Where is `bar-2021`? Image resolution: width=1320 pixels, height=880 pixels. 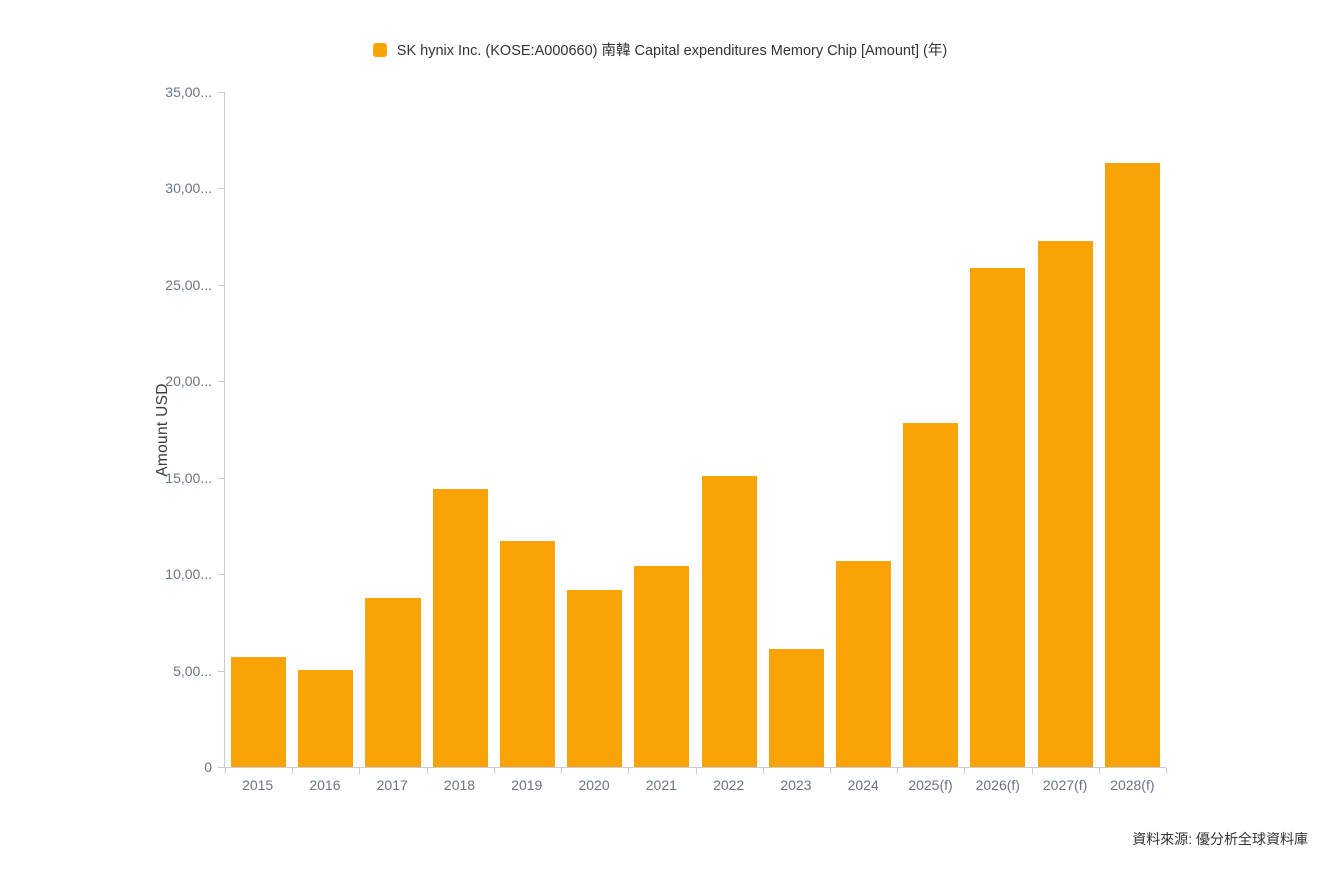 bar-2021 is located at coordinates (662, 666).